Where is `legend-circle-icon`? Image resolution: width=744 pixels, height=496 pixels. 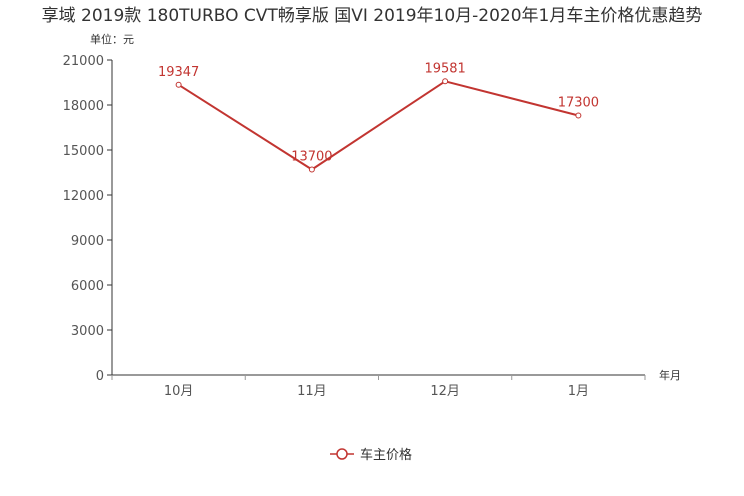 legend-circle-icon is located at coordinates (342, 454).